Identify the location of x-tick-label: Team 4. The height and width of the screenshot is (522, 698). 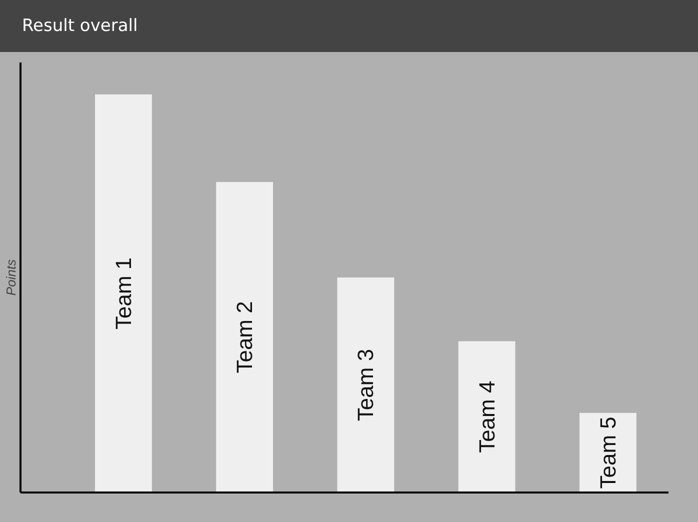
(487, 416).